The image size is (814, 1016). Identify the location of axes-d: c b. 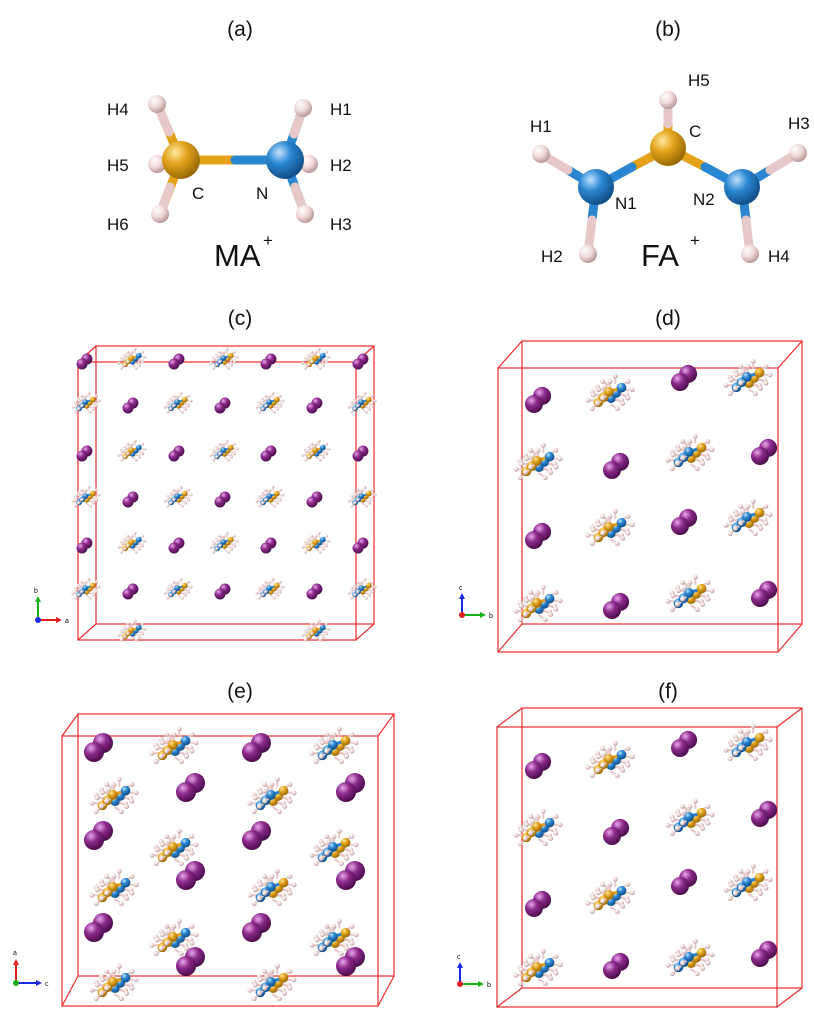
(476, 602).